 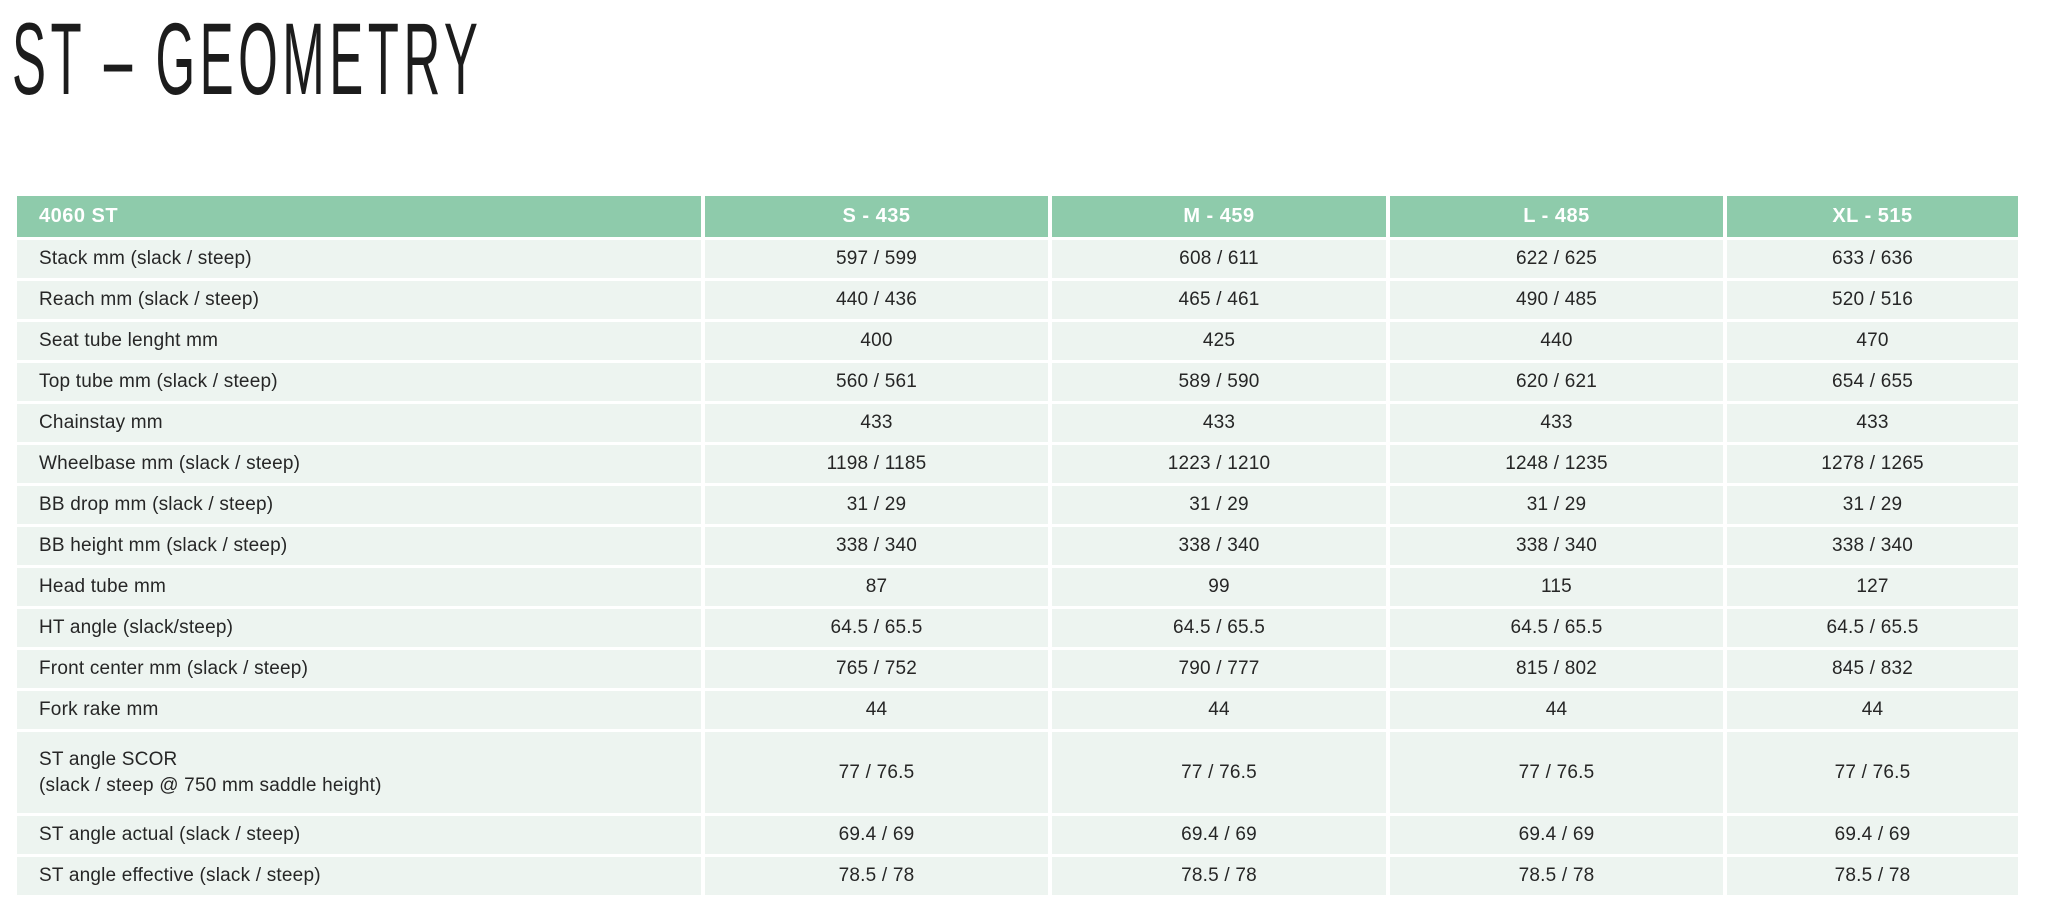 What do you see at coordinates (1872, 587) in the screenshot?
I see `cell-value: 127` at bounding box center [1872, 587].